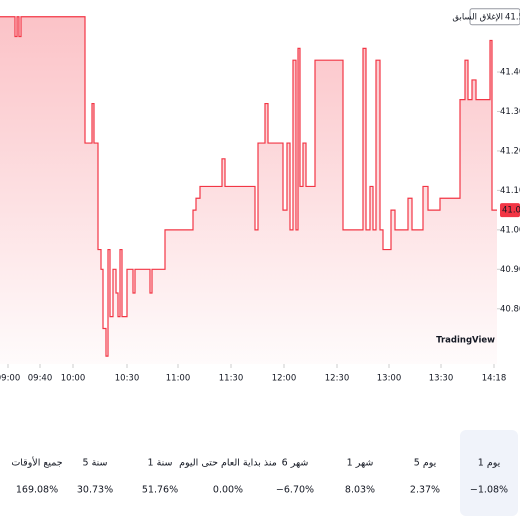 The image size is (520, 524). I want to click on period-label: 6 شهر, so click(295, 463).